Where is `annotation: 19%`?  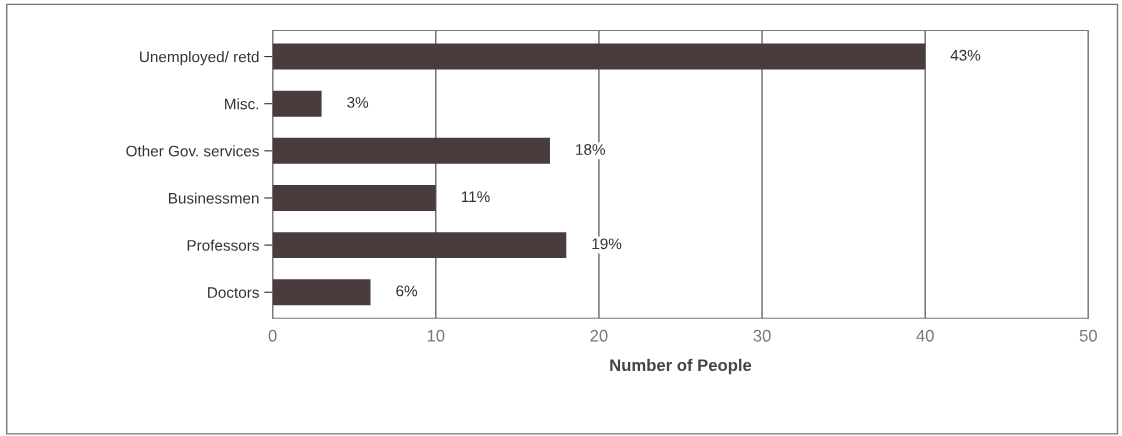
annotation: 19% is located at coordinates (607, 244).